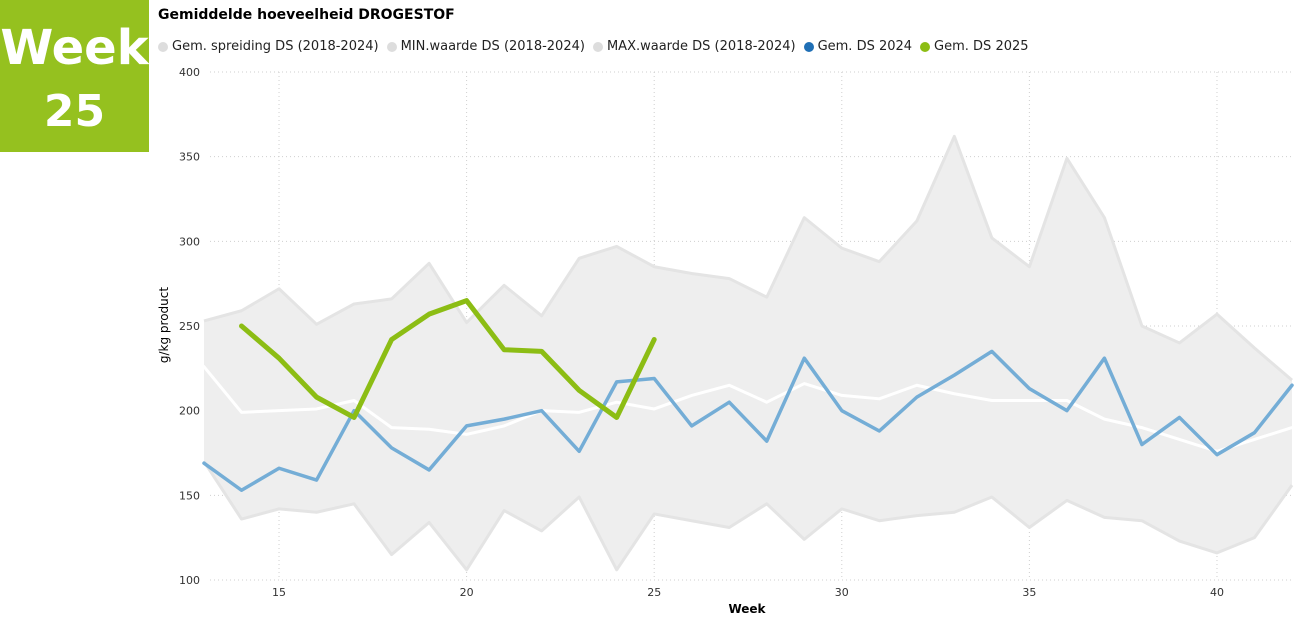  What do you see at coordinates (865, 46) in the screenshot?
I see `legend-label: Gem. DS 2024` at bounding box center [865, 46].